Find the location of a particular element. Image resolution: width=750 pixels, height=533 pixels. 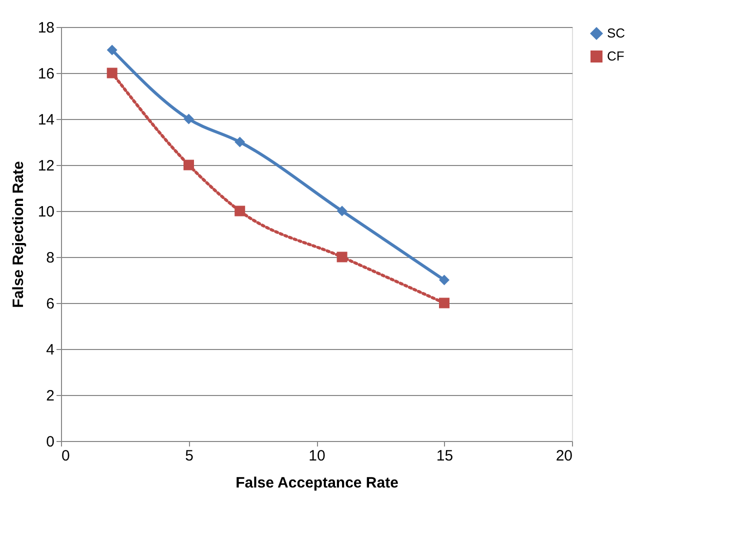

y-tick-label: 18 is located at coordinates (46, 28).